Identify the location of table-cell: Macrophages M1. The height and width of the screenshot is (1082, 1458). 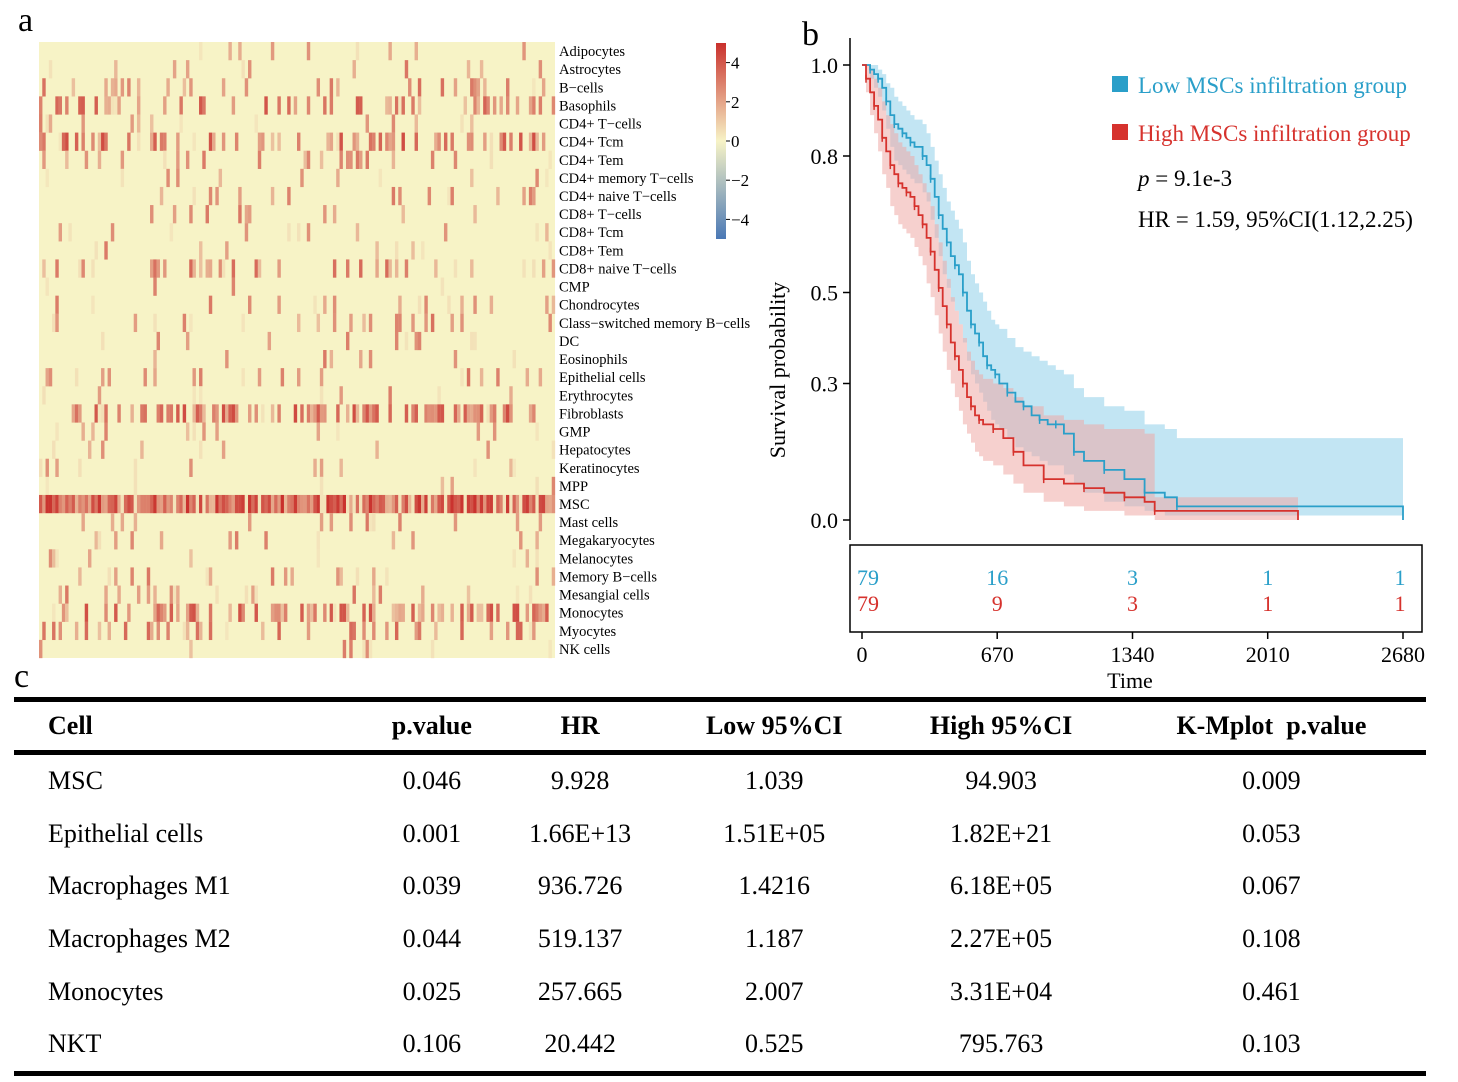
(139, 886).